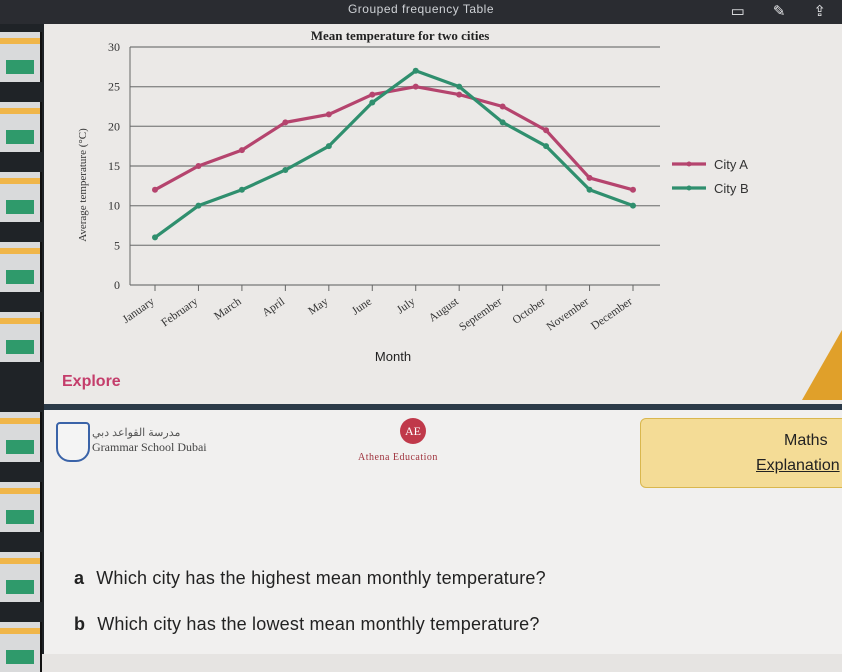 This screenshot has height=672, width=842. What do you see at coordinates (179, 312) in the screenshot?
I see `x-tick-label: February` at bounding box center [179, 312].